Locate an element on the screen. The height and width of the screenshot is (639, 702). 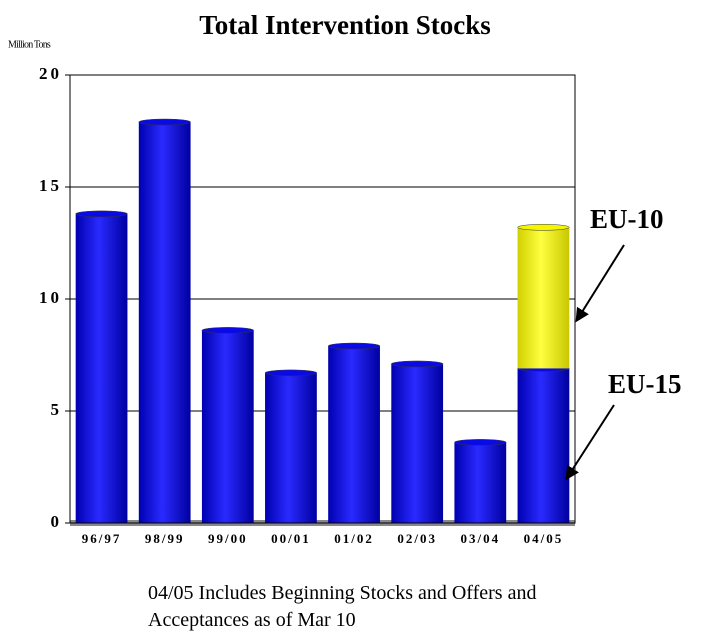
y-tick-label: 15 is located at coordinates (50, 185).